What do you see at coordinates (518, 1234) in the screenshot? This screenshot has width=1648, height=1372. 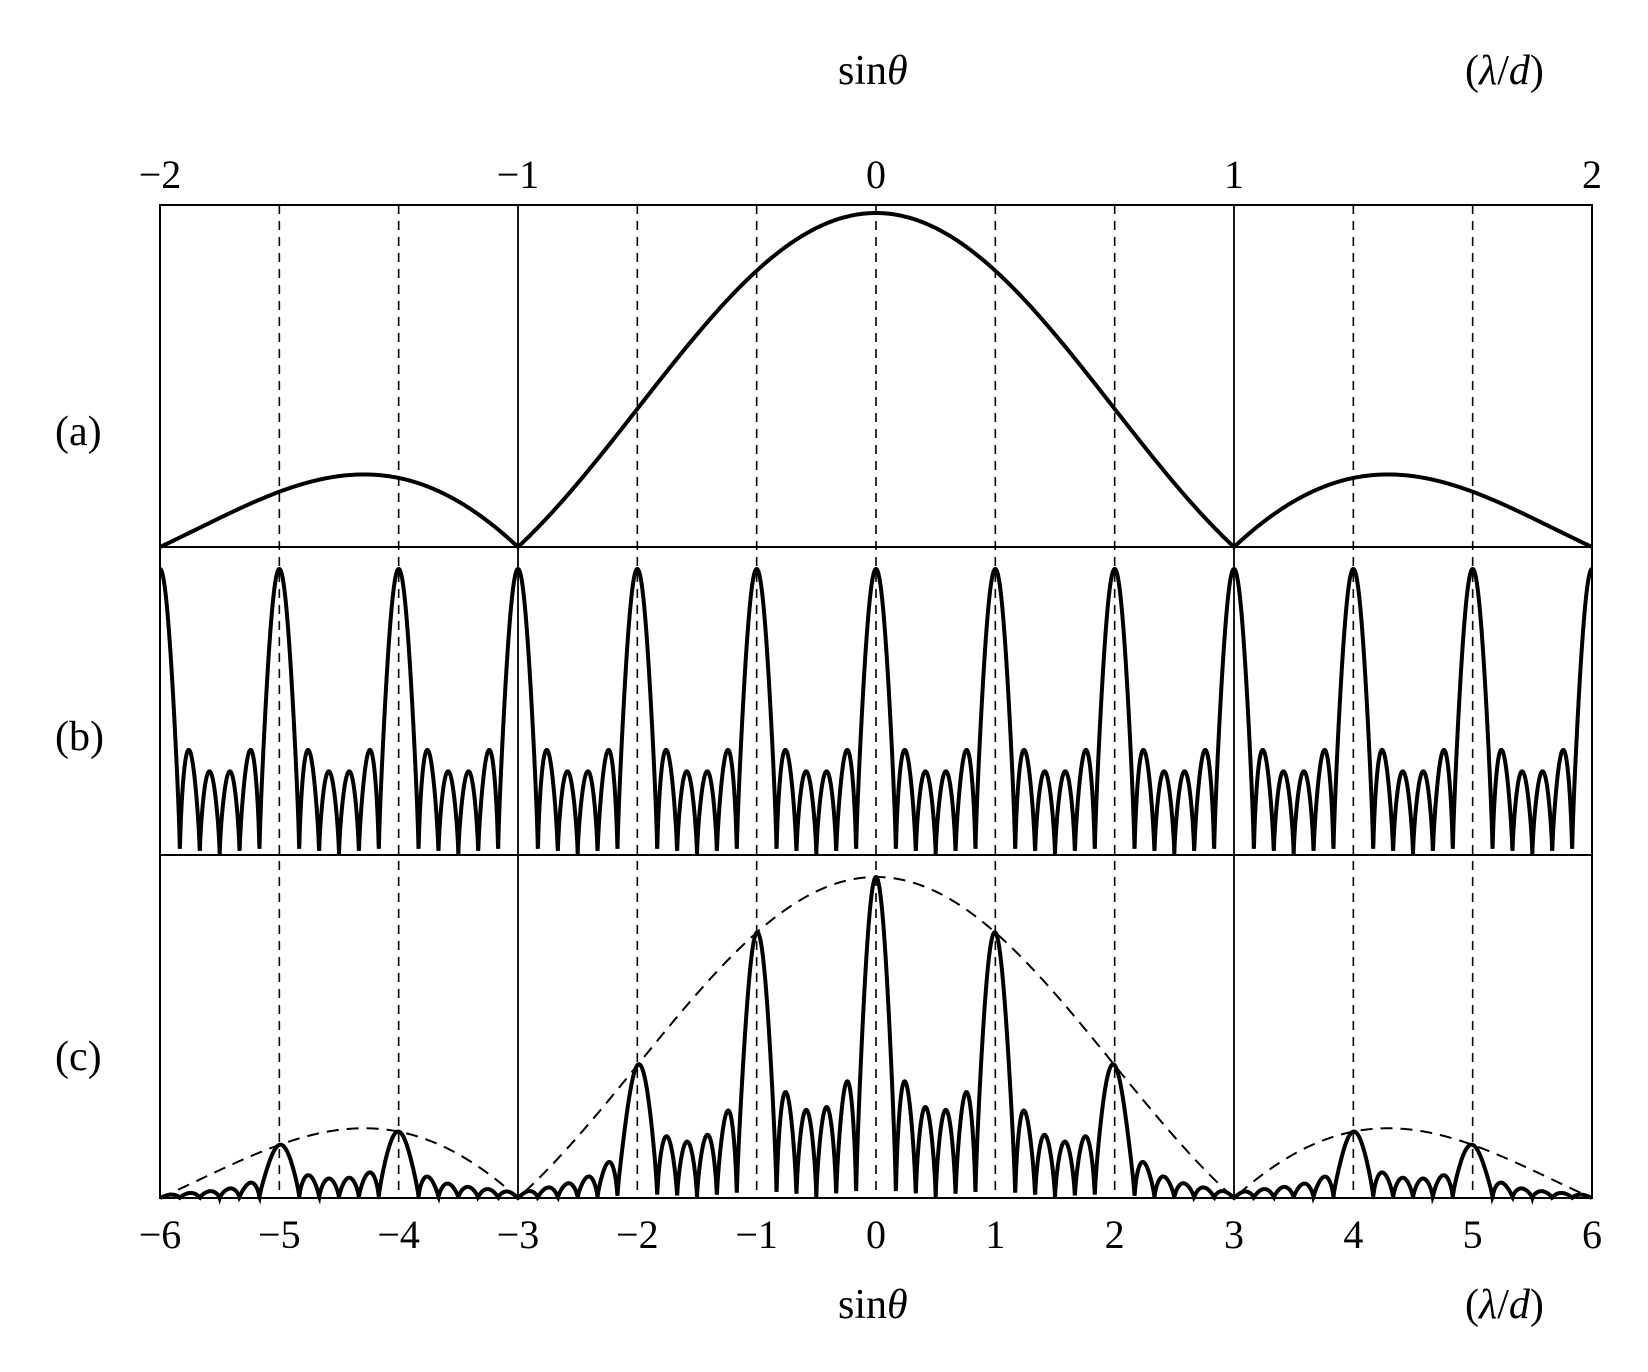 I see `bottom-tick-label: −3` at bounding box center [518, 1234].